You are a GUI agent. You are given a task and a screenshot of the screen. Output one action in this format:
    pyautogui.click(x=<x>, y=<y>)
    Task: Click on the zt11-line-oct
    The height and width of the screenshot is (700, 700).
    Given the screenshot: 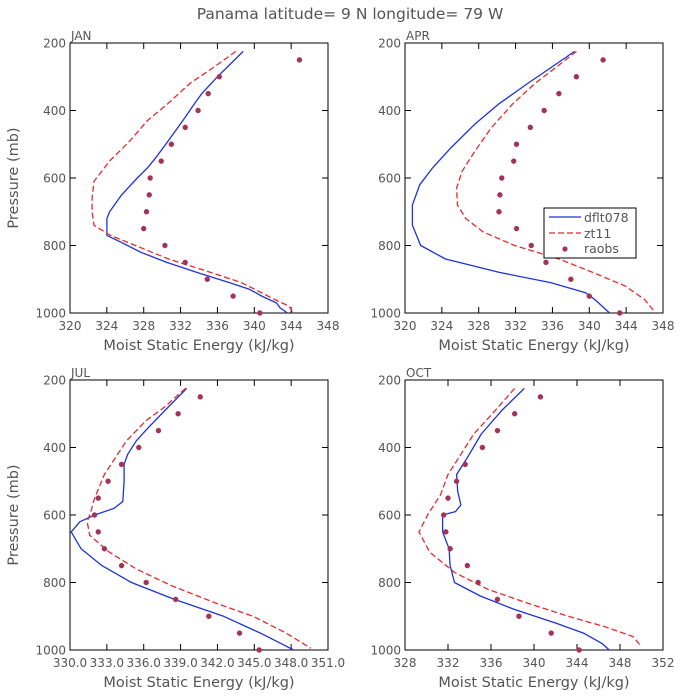 What is the action you would take?
    pyautogui.click(x=530, y=517)
    